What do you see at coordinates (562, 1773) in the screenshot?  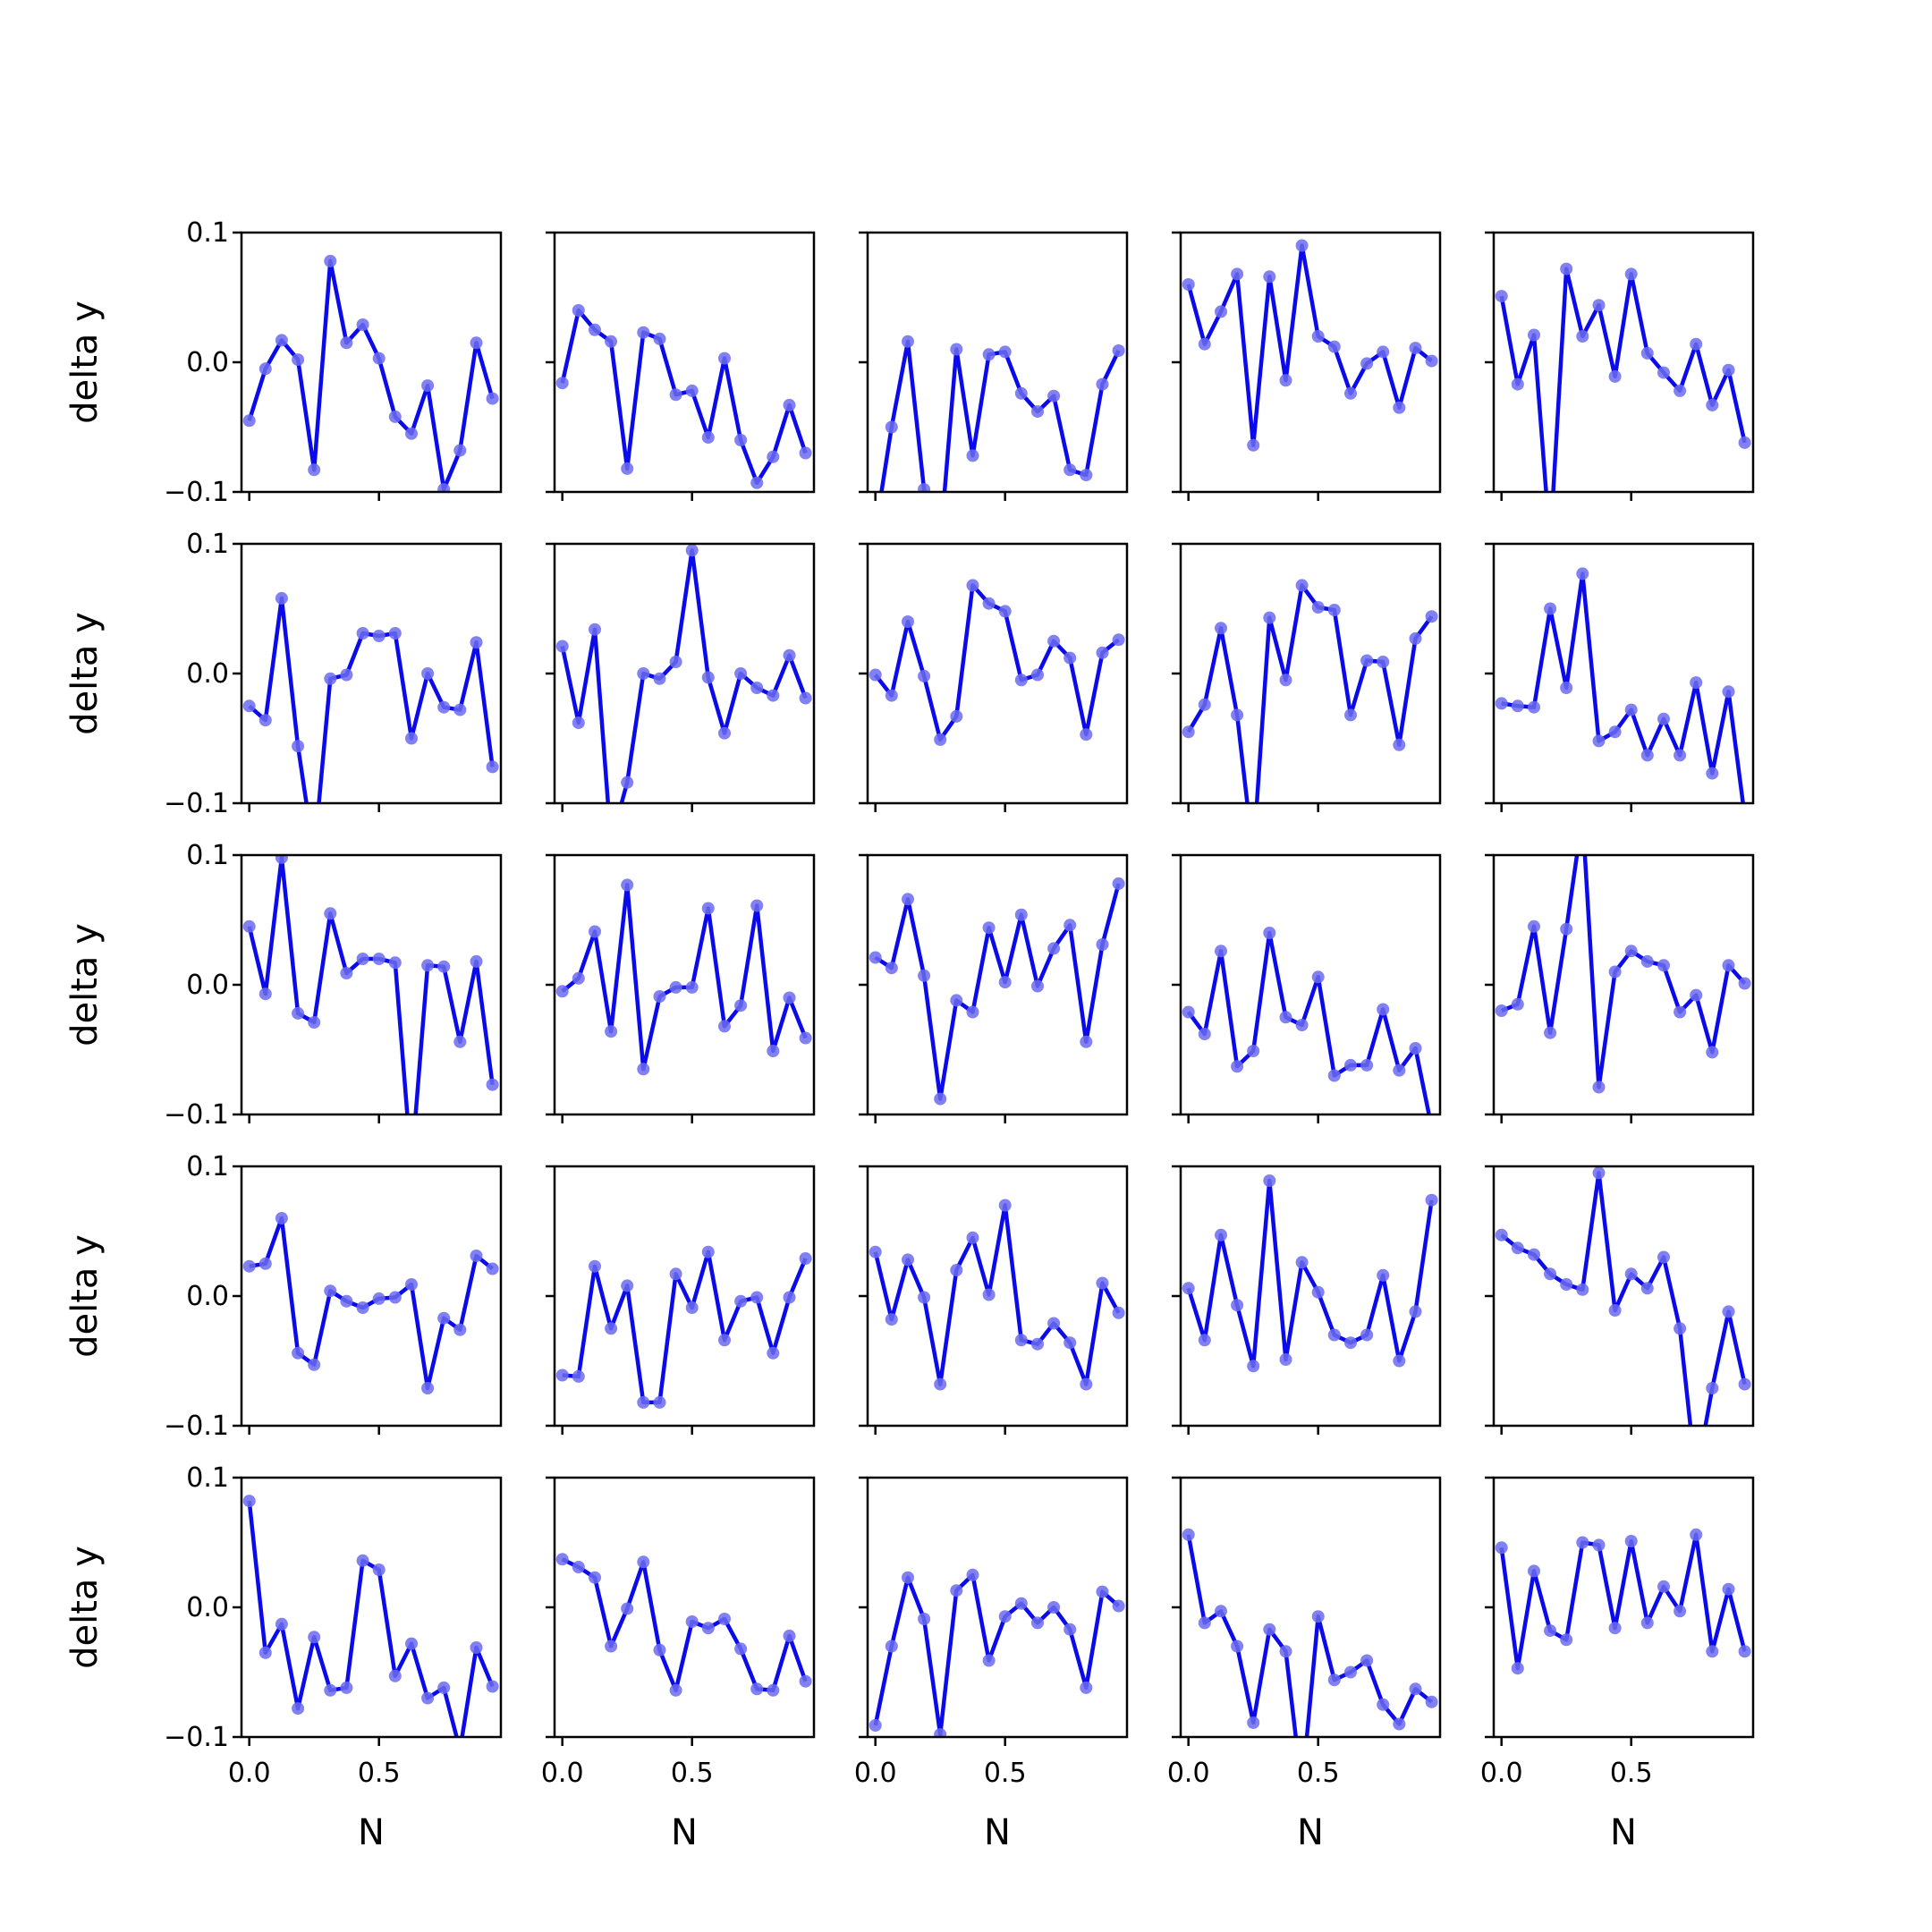 I see `x-tick-label: 0.0` at bounding box center [562, 1773].